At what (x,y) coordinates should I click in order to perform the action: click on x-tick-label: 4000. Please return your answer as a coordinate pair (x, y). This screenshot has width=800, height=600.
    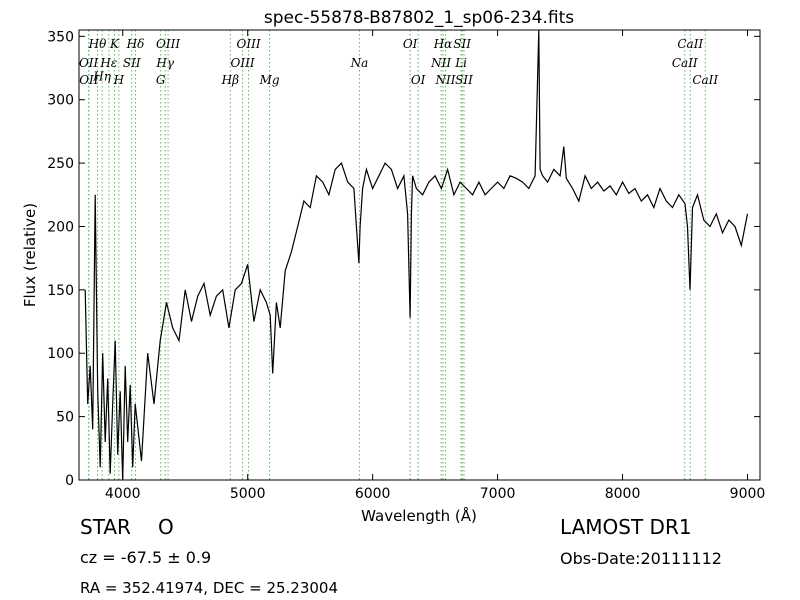
    Looking at the image, I should click on (123, 494).